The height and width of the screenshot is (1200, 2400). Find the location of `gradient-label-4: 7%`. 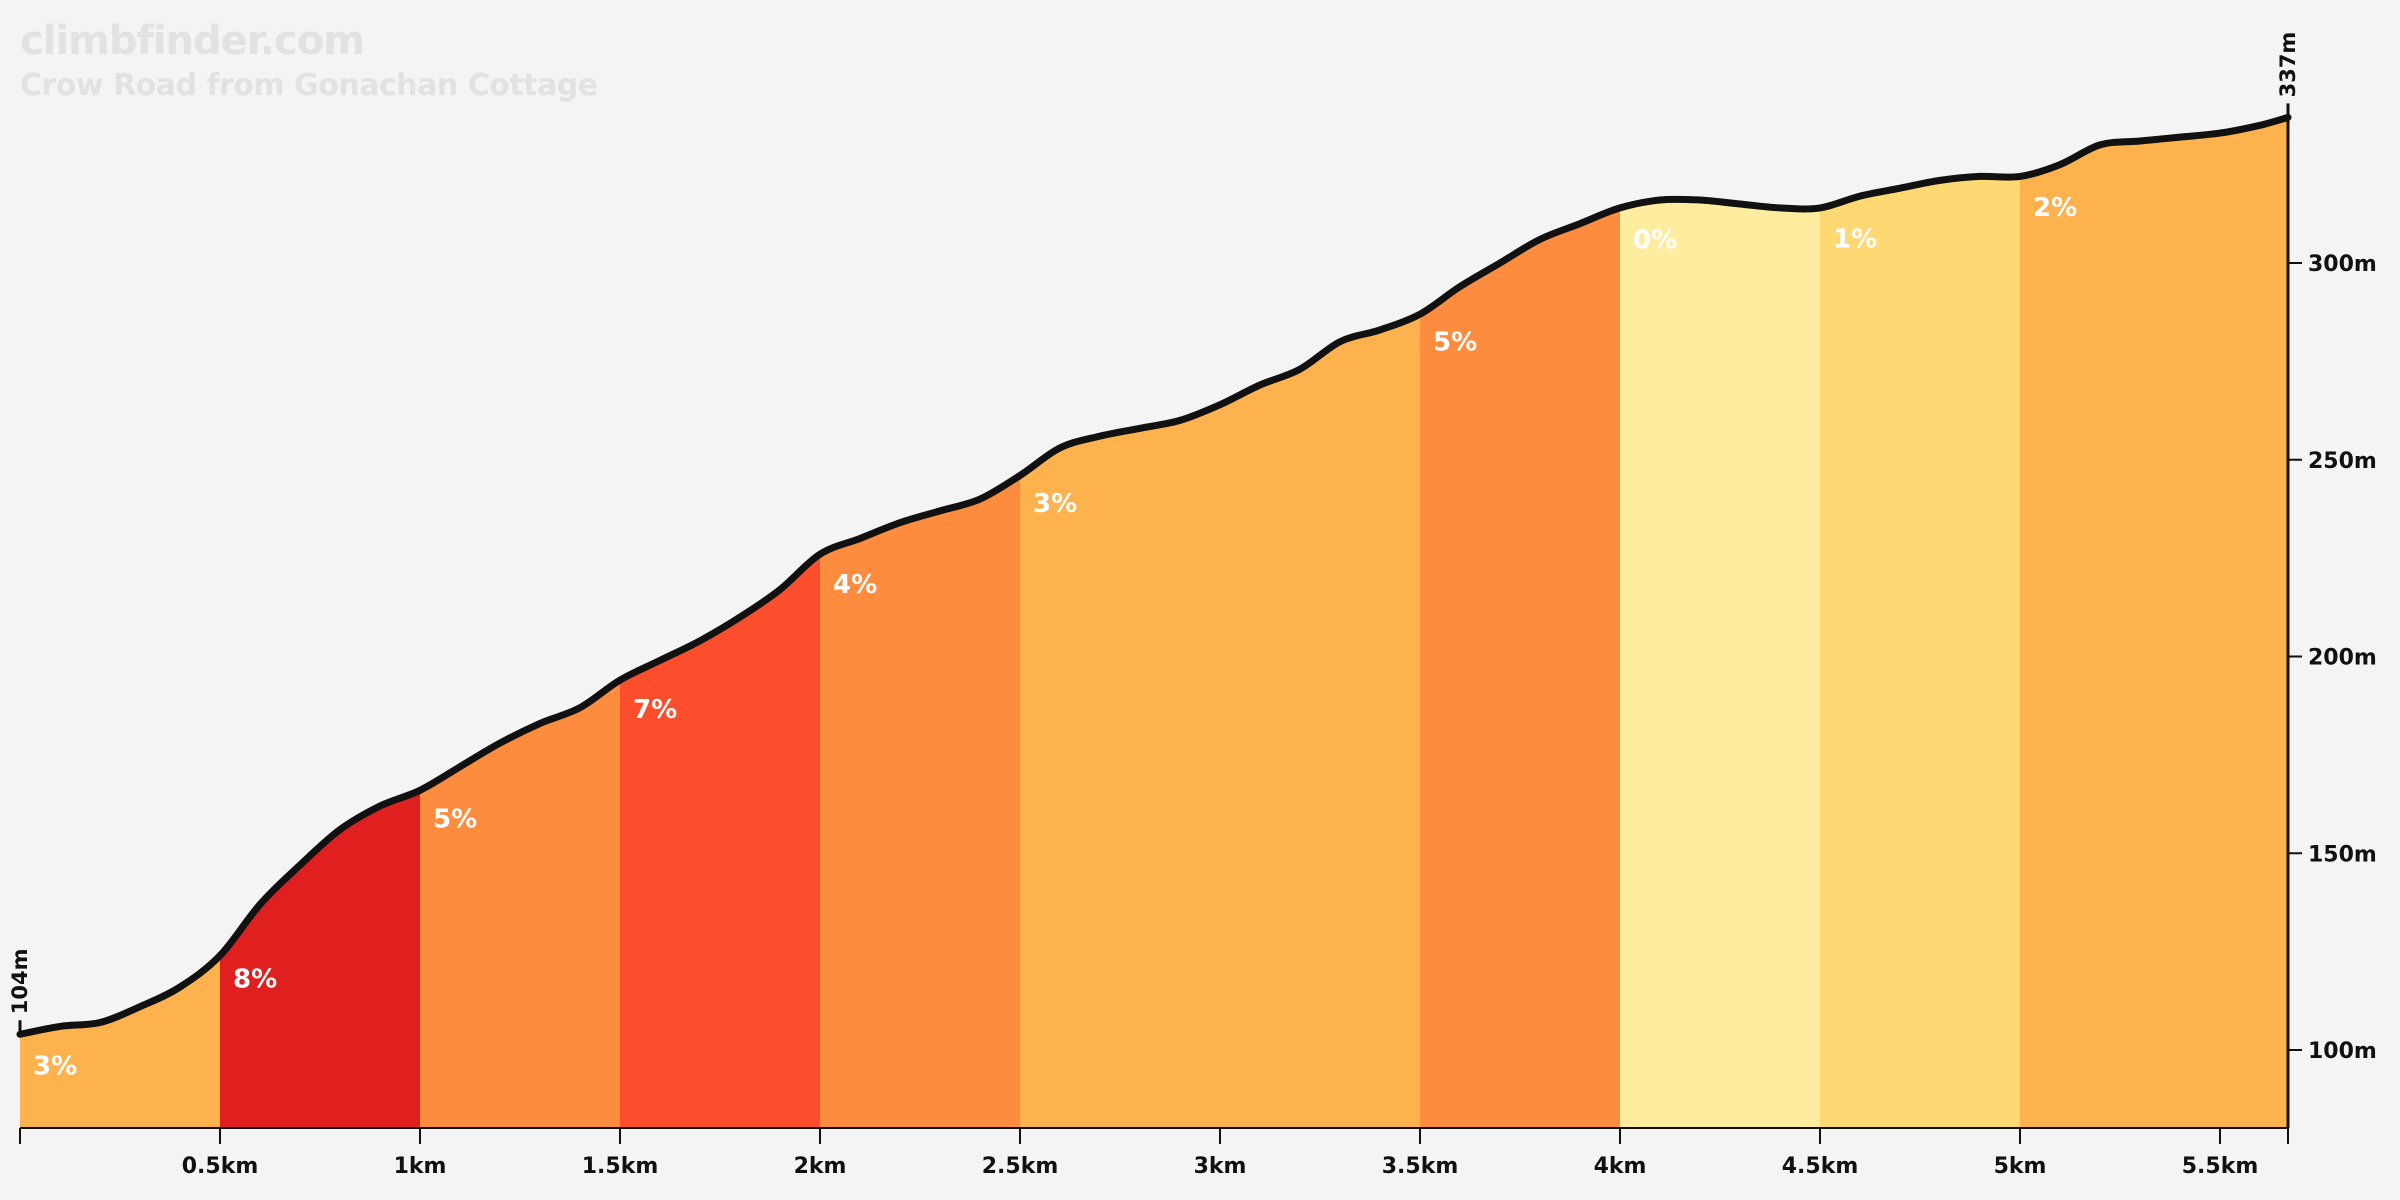

gradient-label-4: 7% is located at coordinates (655, 710).